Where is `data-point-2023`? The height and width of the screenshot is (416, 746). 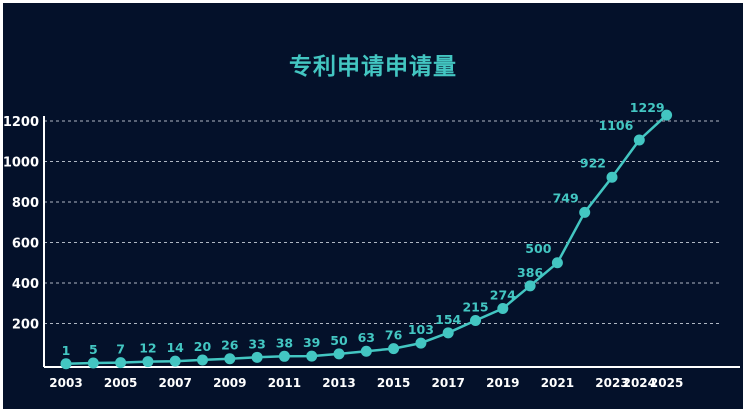 data-point-2023 is located at coordinates (612, 177).